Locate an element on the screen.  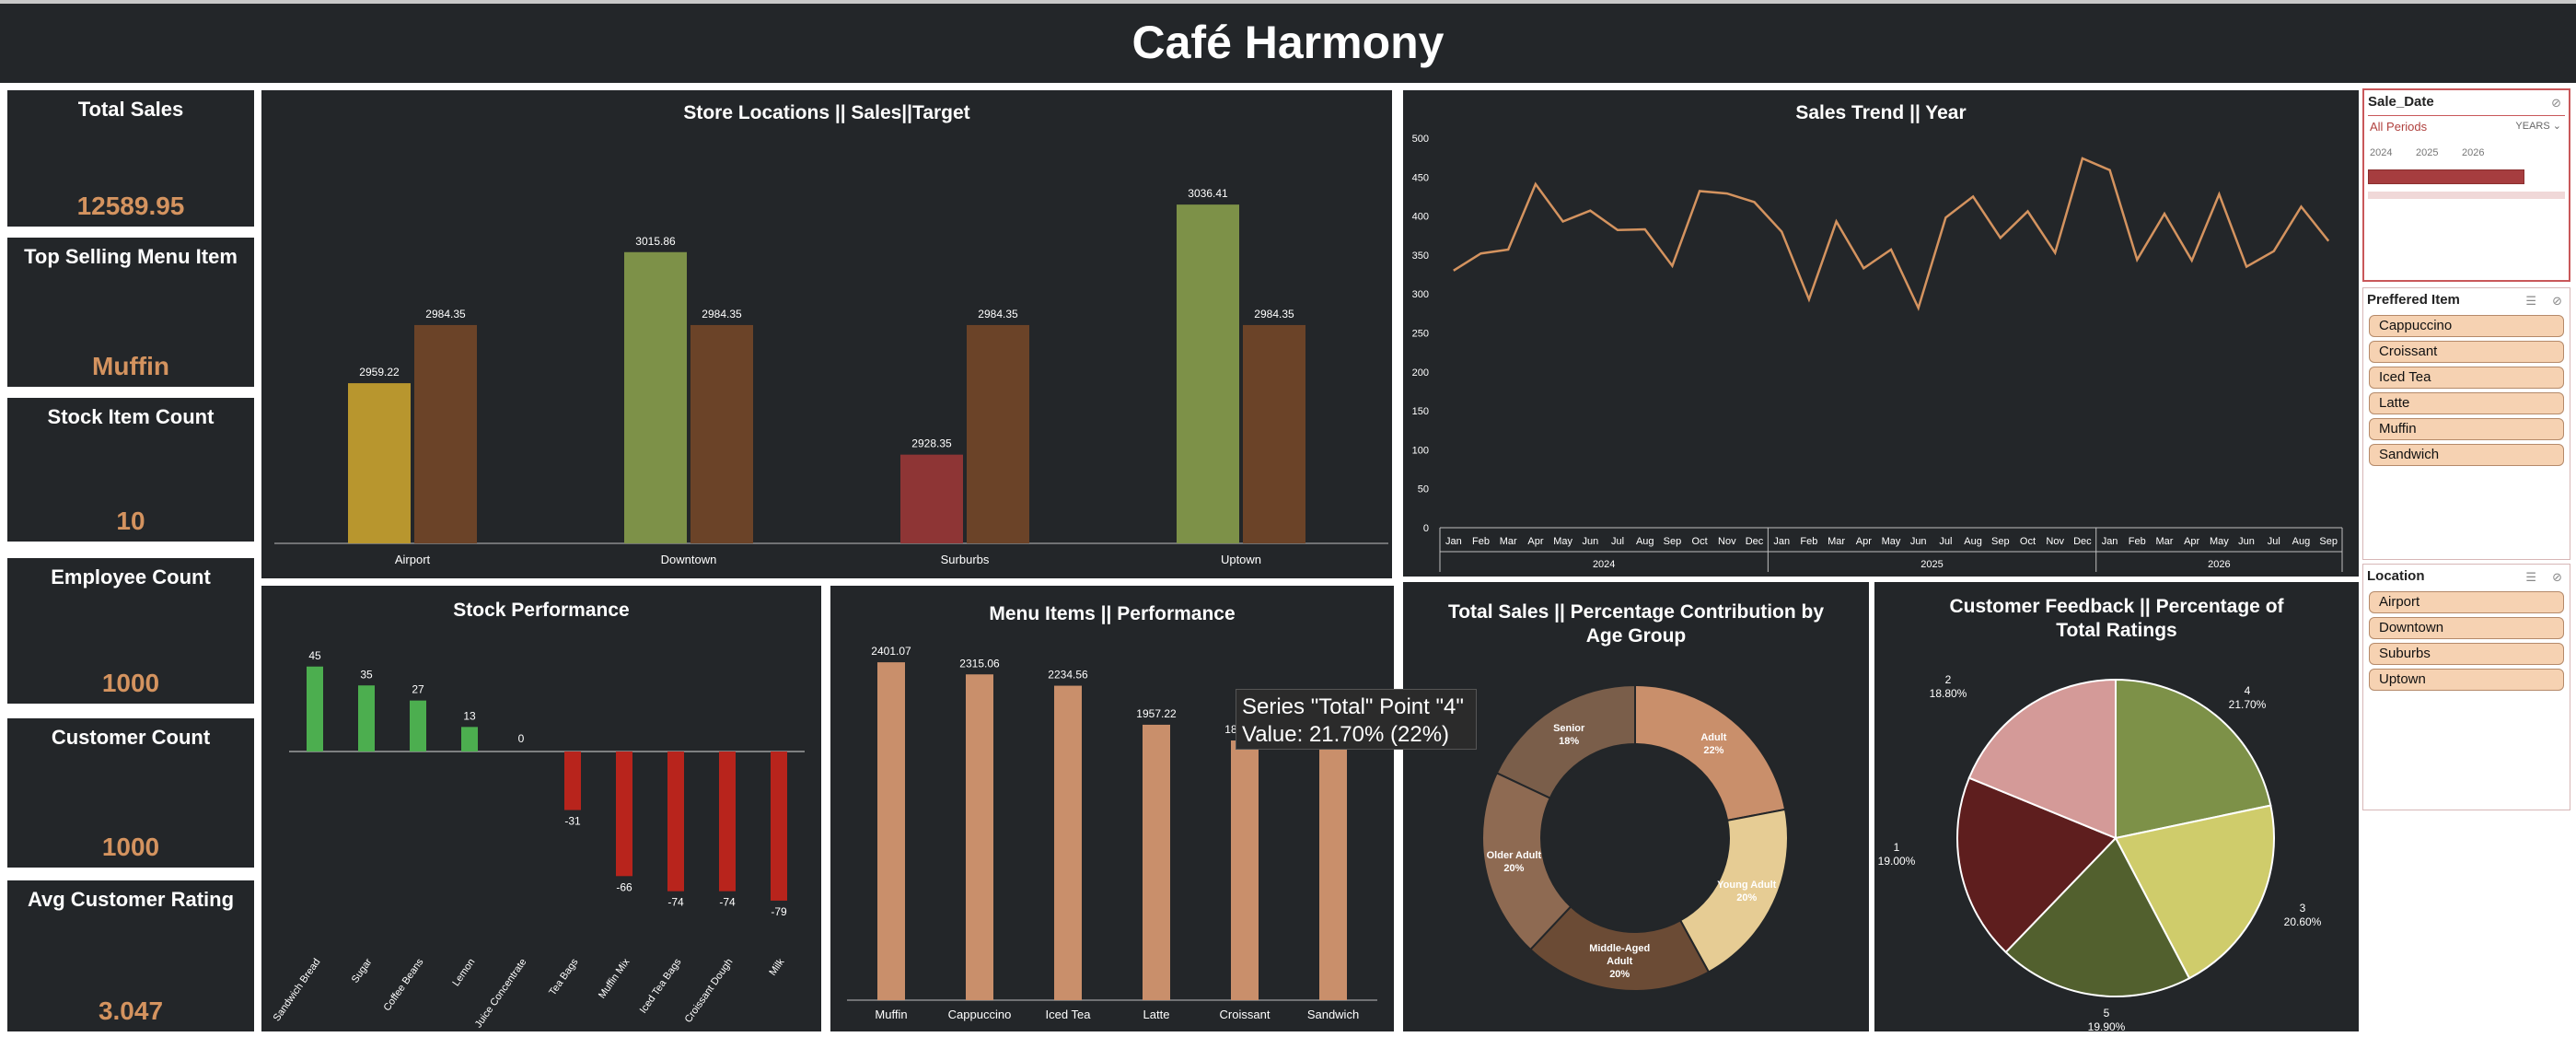
slicer-item-airport: Airport is located at coordinates (2466, 602).